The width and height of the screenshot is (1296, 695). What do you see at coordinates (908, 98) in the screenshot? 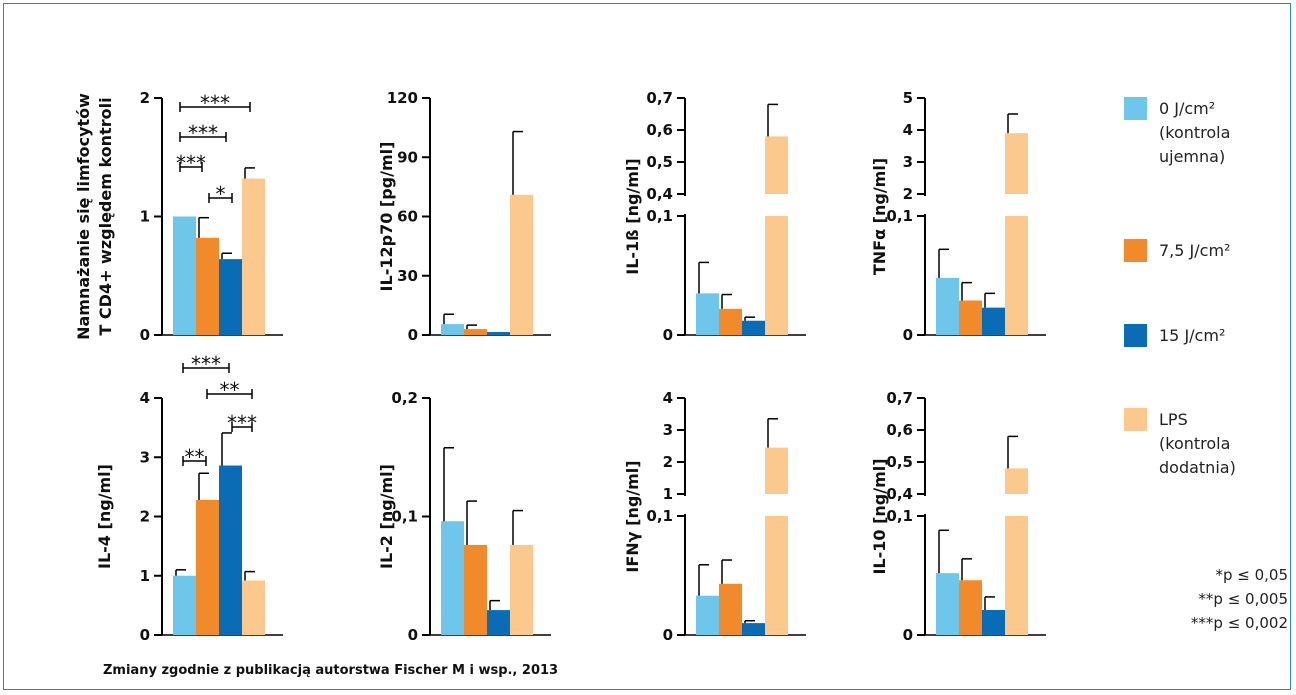
I see `y-tick-label: 5` at bounding box center [908, 98].